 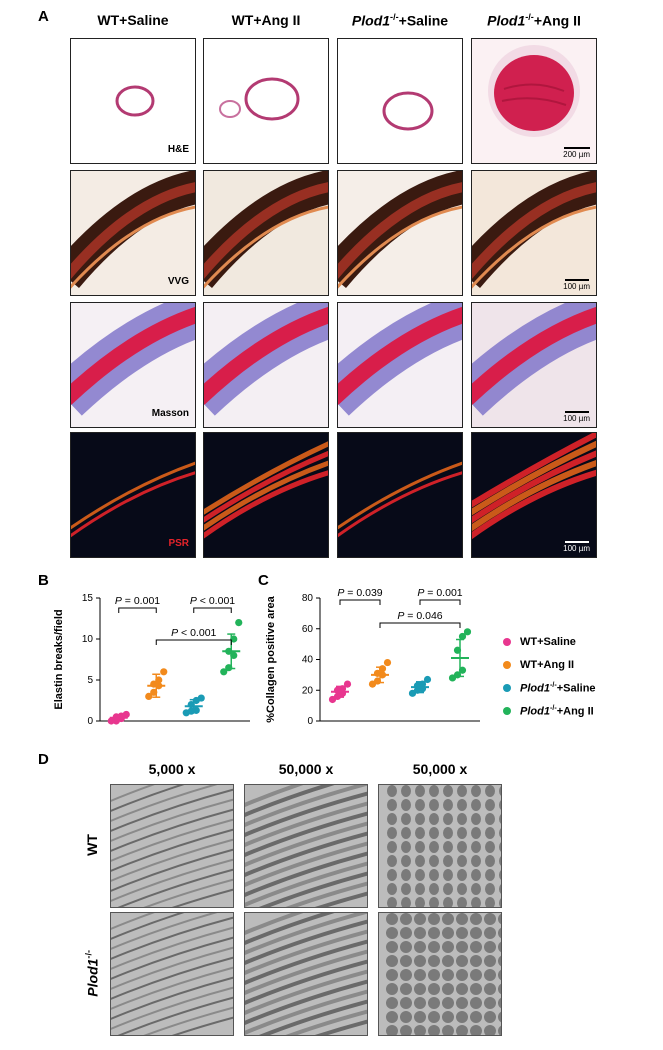 I want to click on legend-item: WT+Ang II, so click(x=549, y=664).